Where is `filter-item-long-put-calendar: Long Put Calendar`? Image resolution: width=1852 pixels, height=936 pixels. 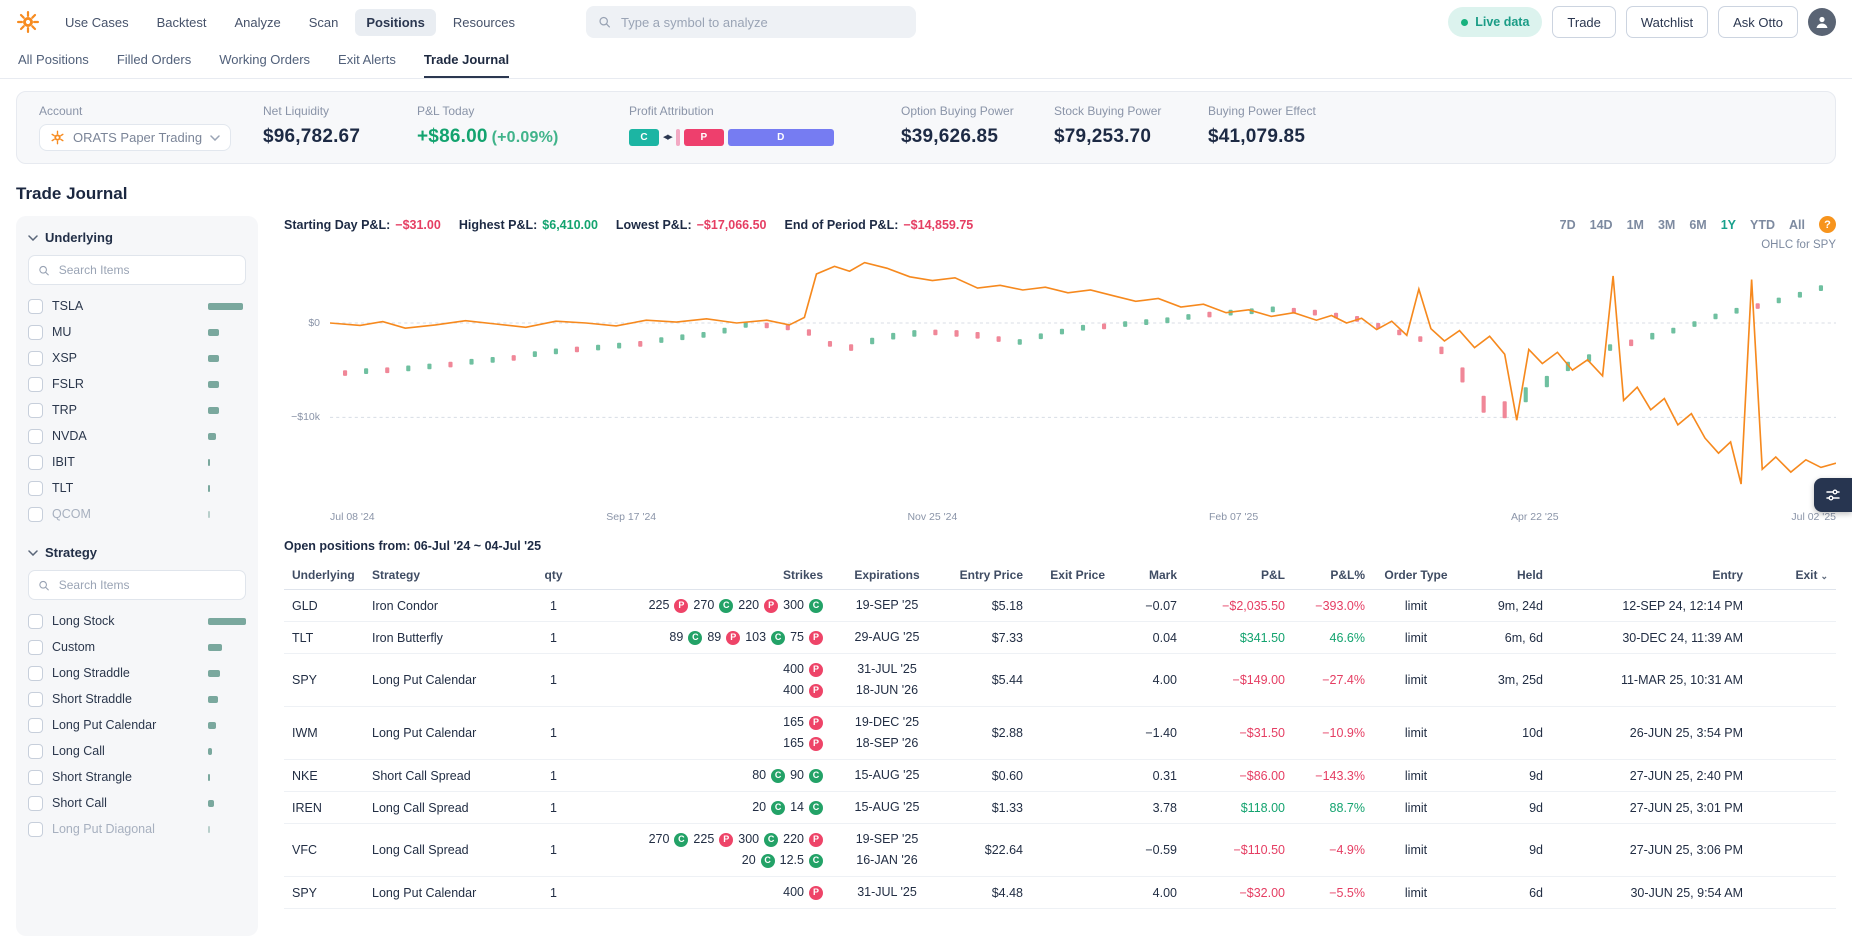
filter-item-long-put-calendar: Long Put Calendar is located at coordinates (137, 725).